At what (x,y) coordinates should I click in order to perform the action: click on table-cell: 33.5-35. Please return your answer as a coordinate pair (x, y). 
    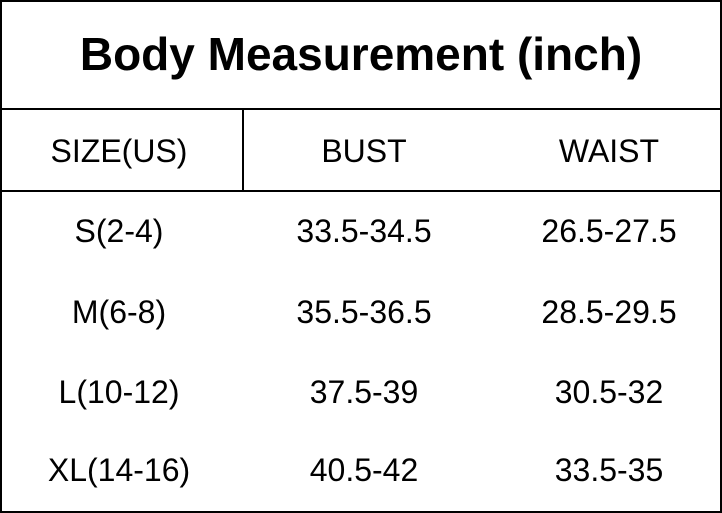
    Looking at the image, I should click on (609, 470).